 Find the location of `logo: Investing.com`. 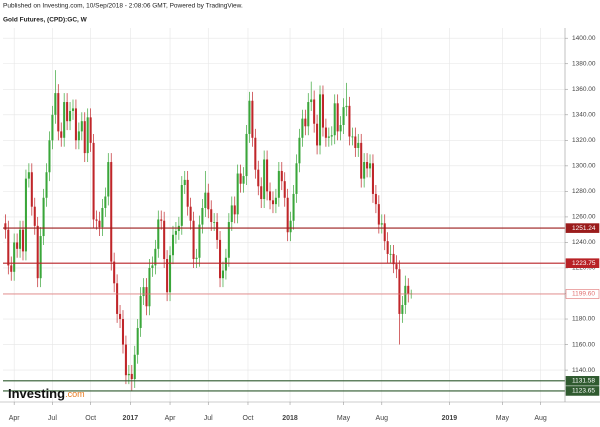

logo: Investing.com is located at coordinates (46, 393).